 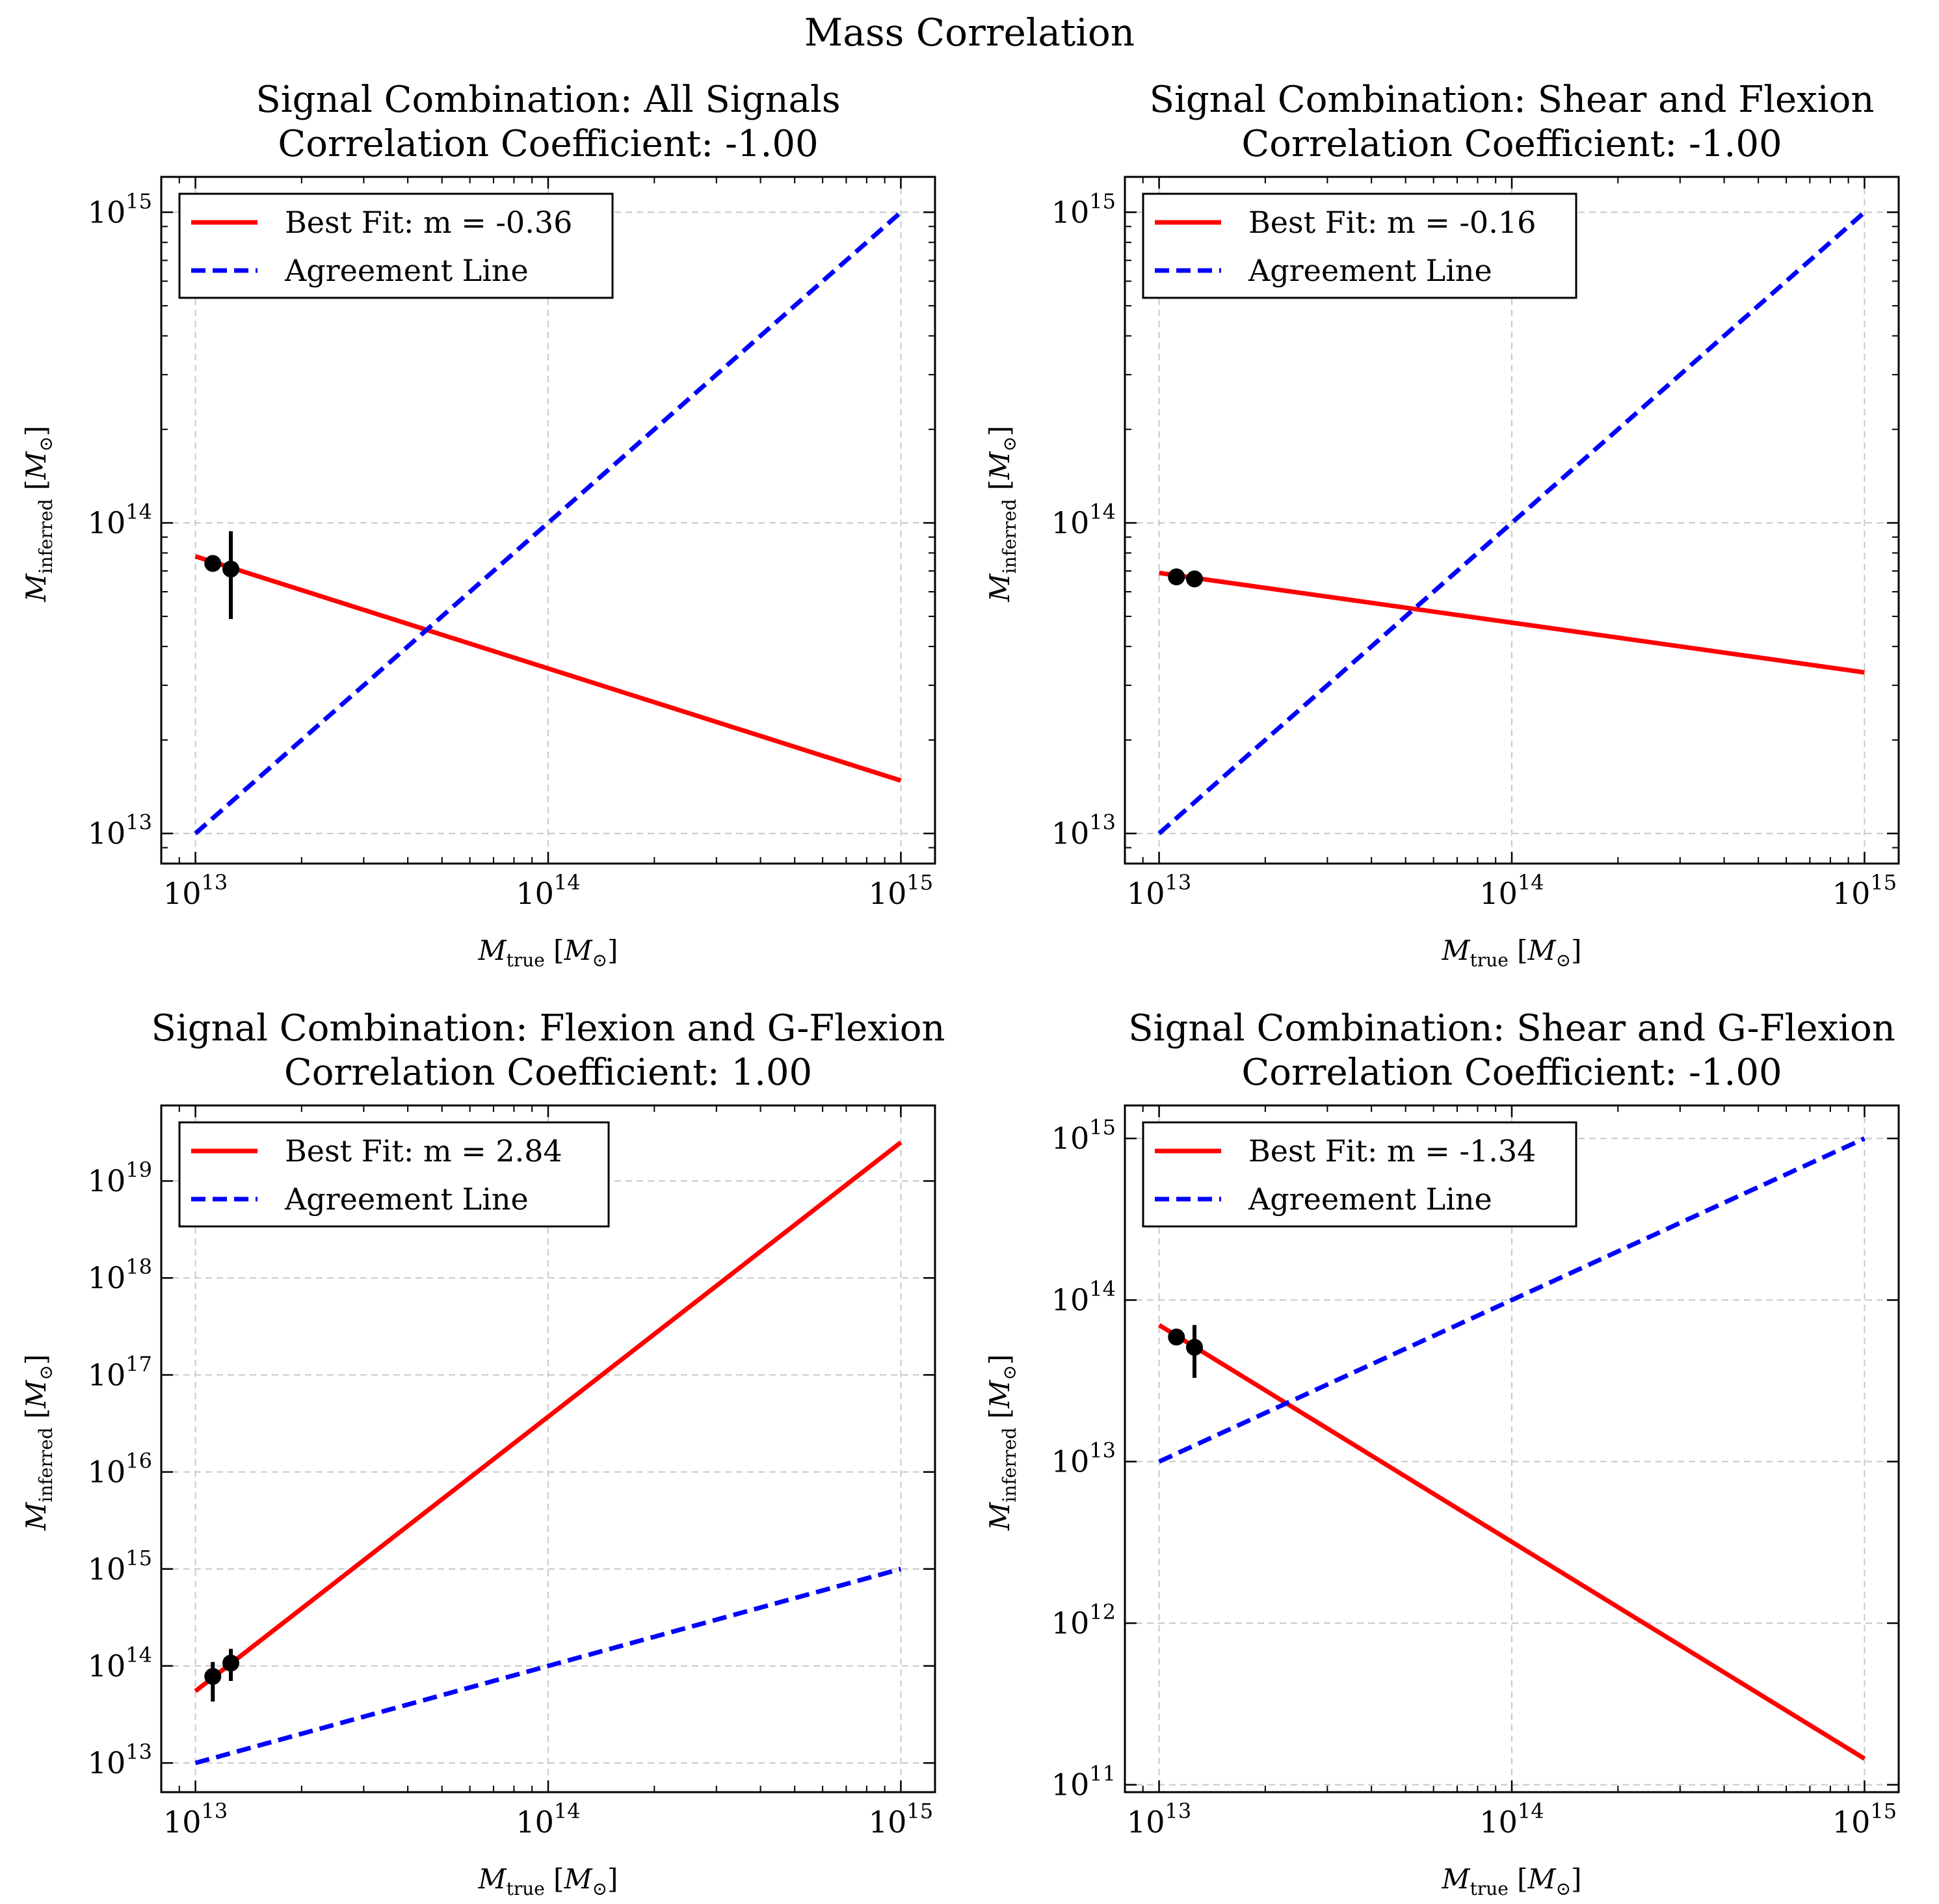 What do you see at coordinates (428, 222) in the screenshot?
I see `legend-label-best-fit: Best Fit: m = -0.36` at bounding box center [428, 222].